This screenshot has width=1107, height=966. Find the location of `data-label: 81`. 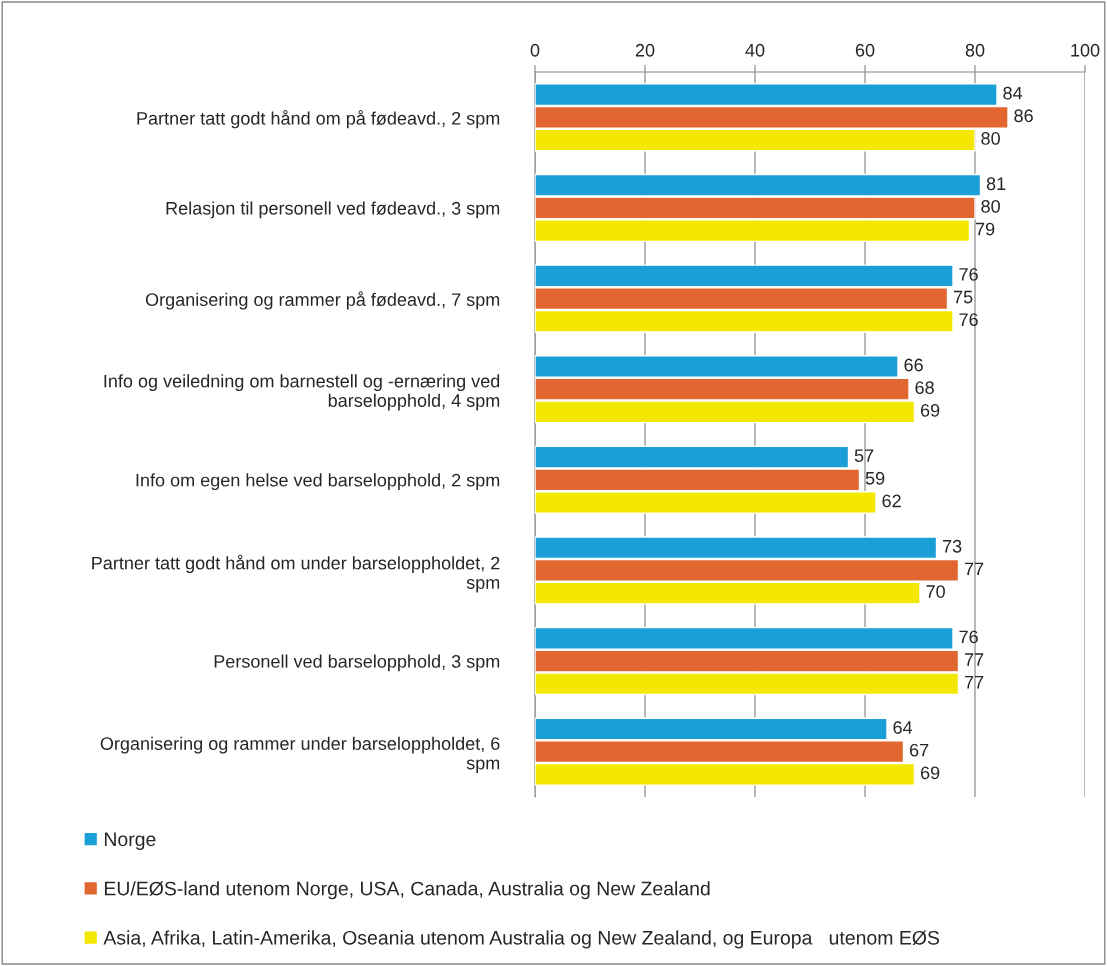

data-label: 81 is located at coordinates (996, 184).